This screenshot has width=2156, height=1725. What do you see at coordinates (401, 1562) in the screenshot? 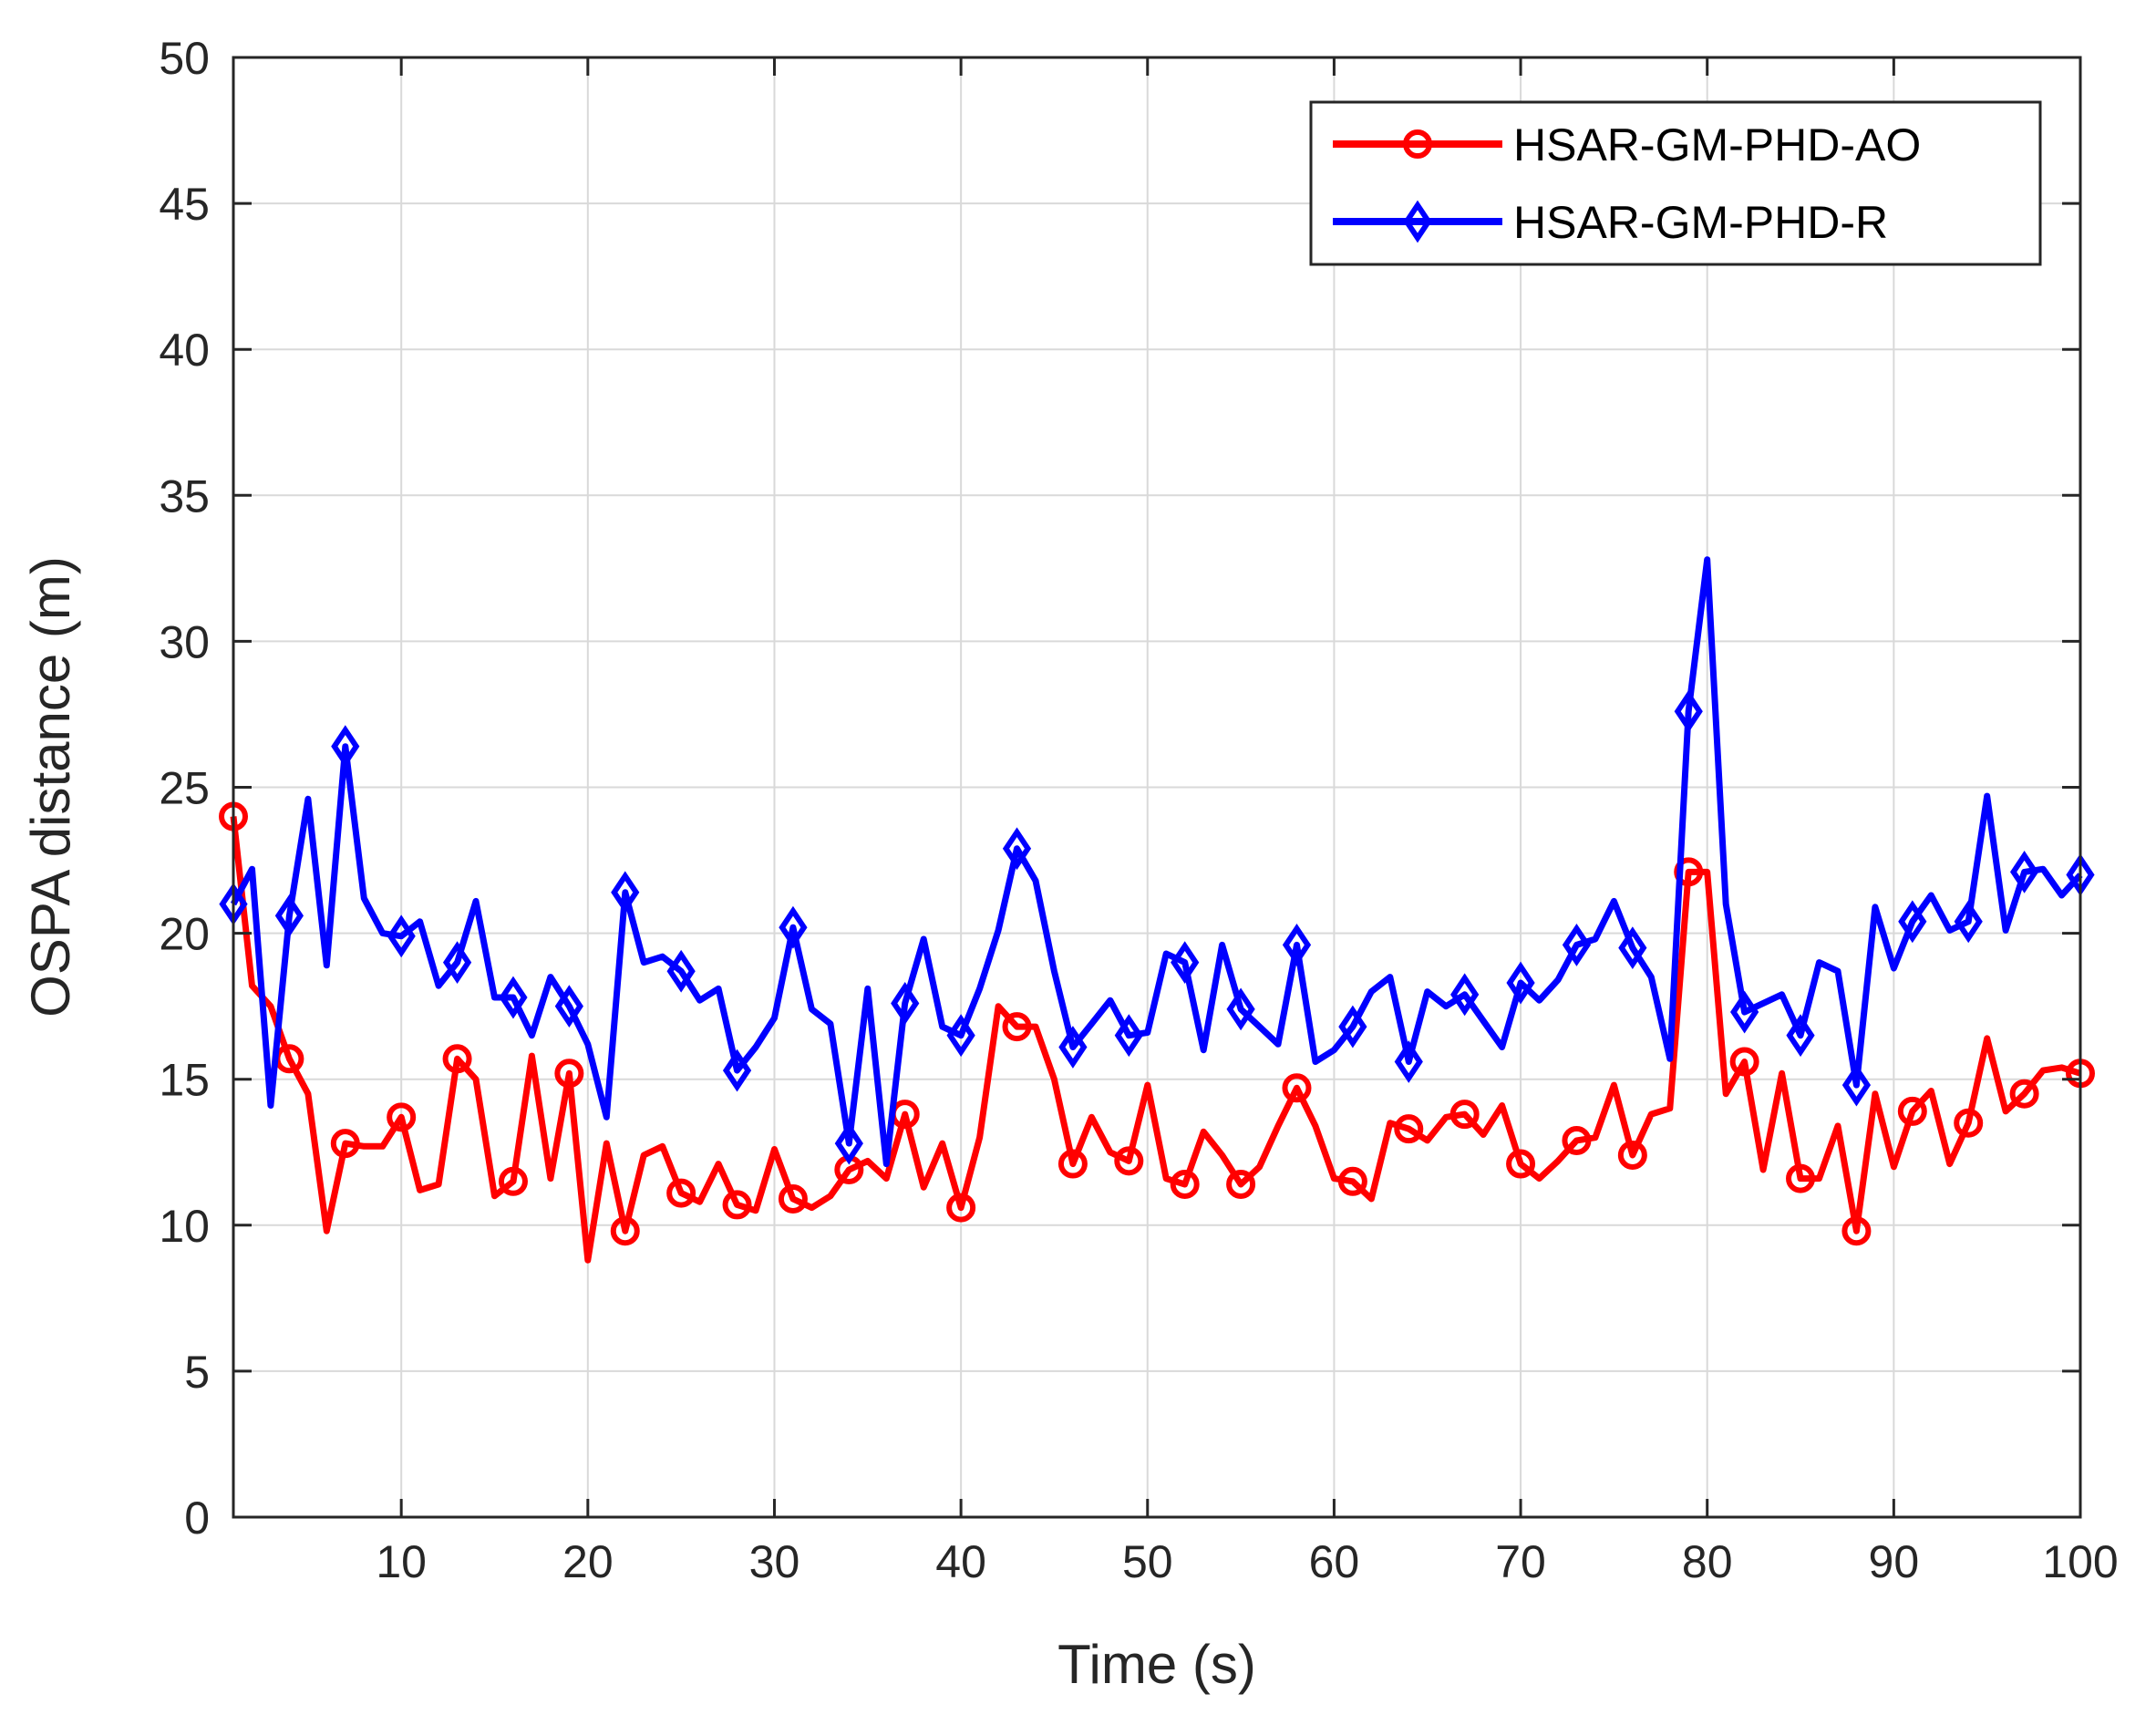
I see `x-tick-label: 10` at bounding box center [401, 1562].